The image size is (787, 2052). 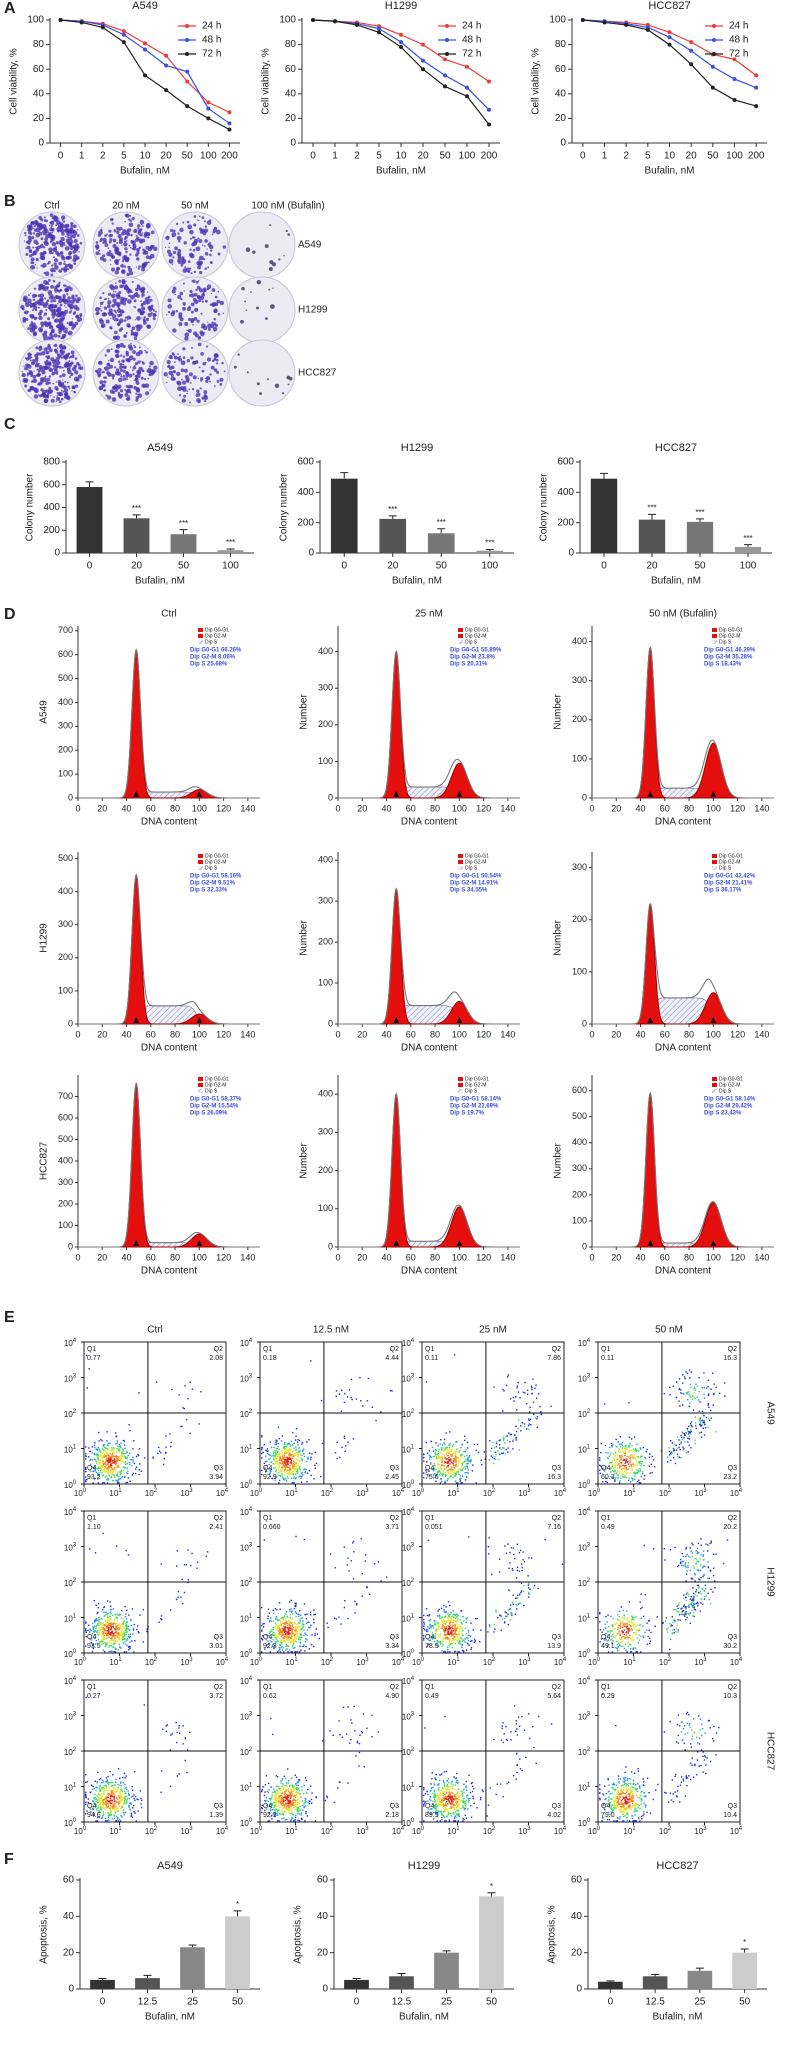 I want to click on x-tick-label: 100, so click(x=208, y=156).